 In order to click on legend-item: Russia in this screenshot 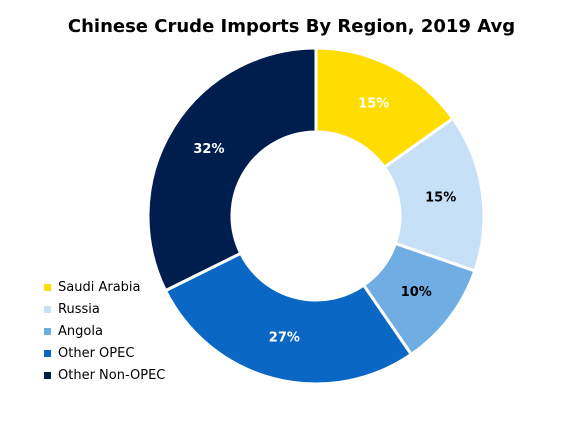, I will do `click(104, 309)`.